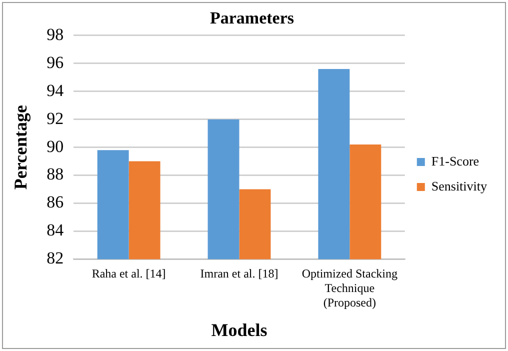 The width and height of the screenshot is (508, 351). I want to click on x-axis-title: Models, so click(239, 330).